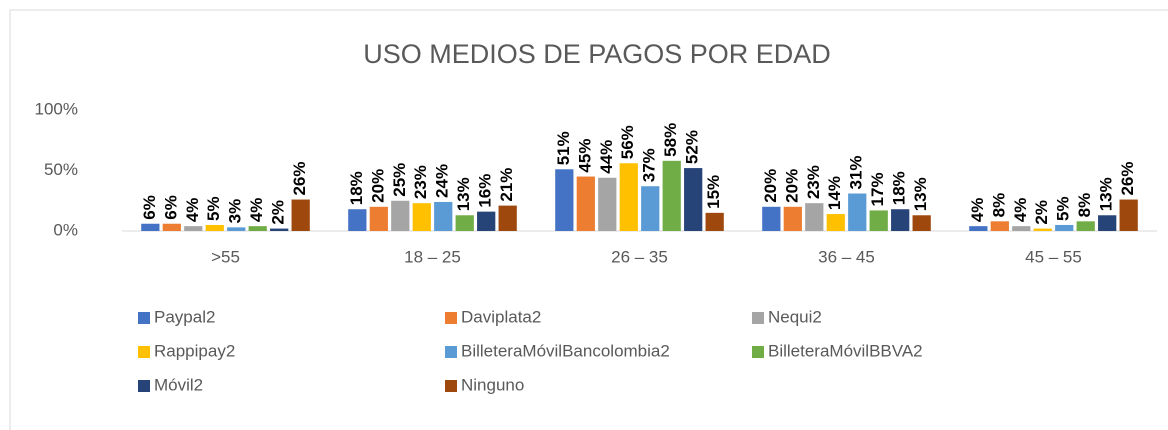 The height and width of the screenshot is (430, 1168). What do you see at coordinates (65, 229) in the screenshot?
I see `y-tick-label: 0%` at bounding box center [65, 229].